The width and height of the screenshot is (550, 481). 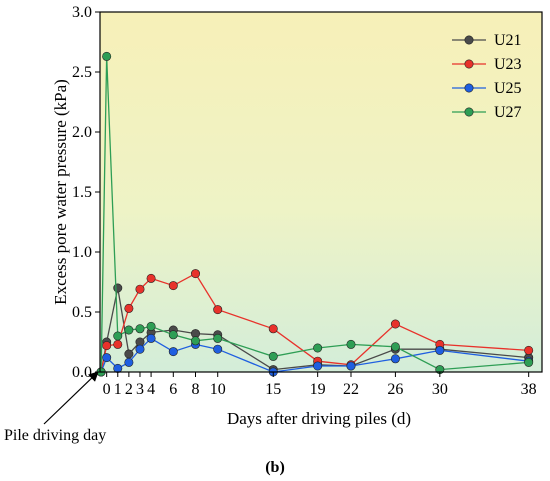 What do you see at coordinates (82, 372) in the screenshot?
I see `y-tick-label: 0.0` at bounding box center [82, 372].